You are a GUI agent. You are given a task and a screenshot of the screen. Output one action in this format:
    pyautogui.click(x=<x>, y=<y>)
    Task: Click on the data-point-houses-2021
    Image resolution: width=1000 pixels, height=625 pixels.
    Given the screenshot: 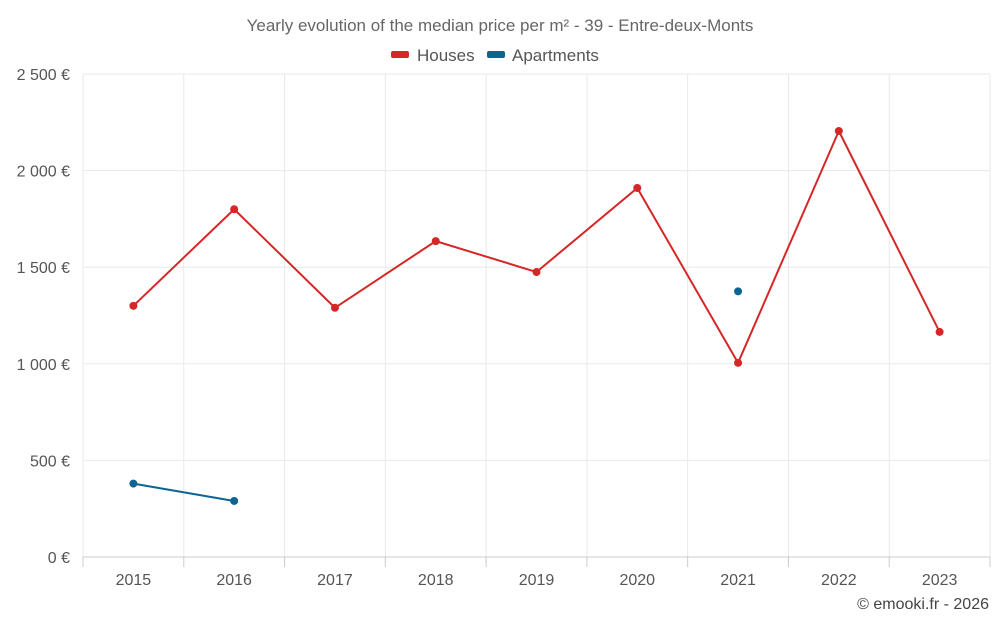 What is the action you would take?
    pyautogui.click(x=738, y=362)
    